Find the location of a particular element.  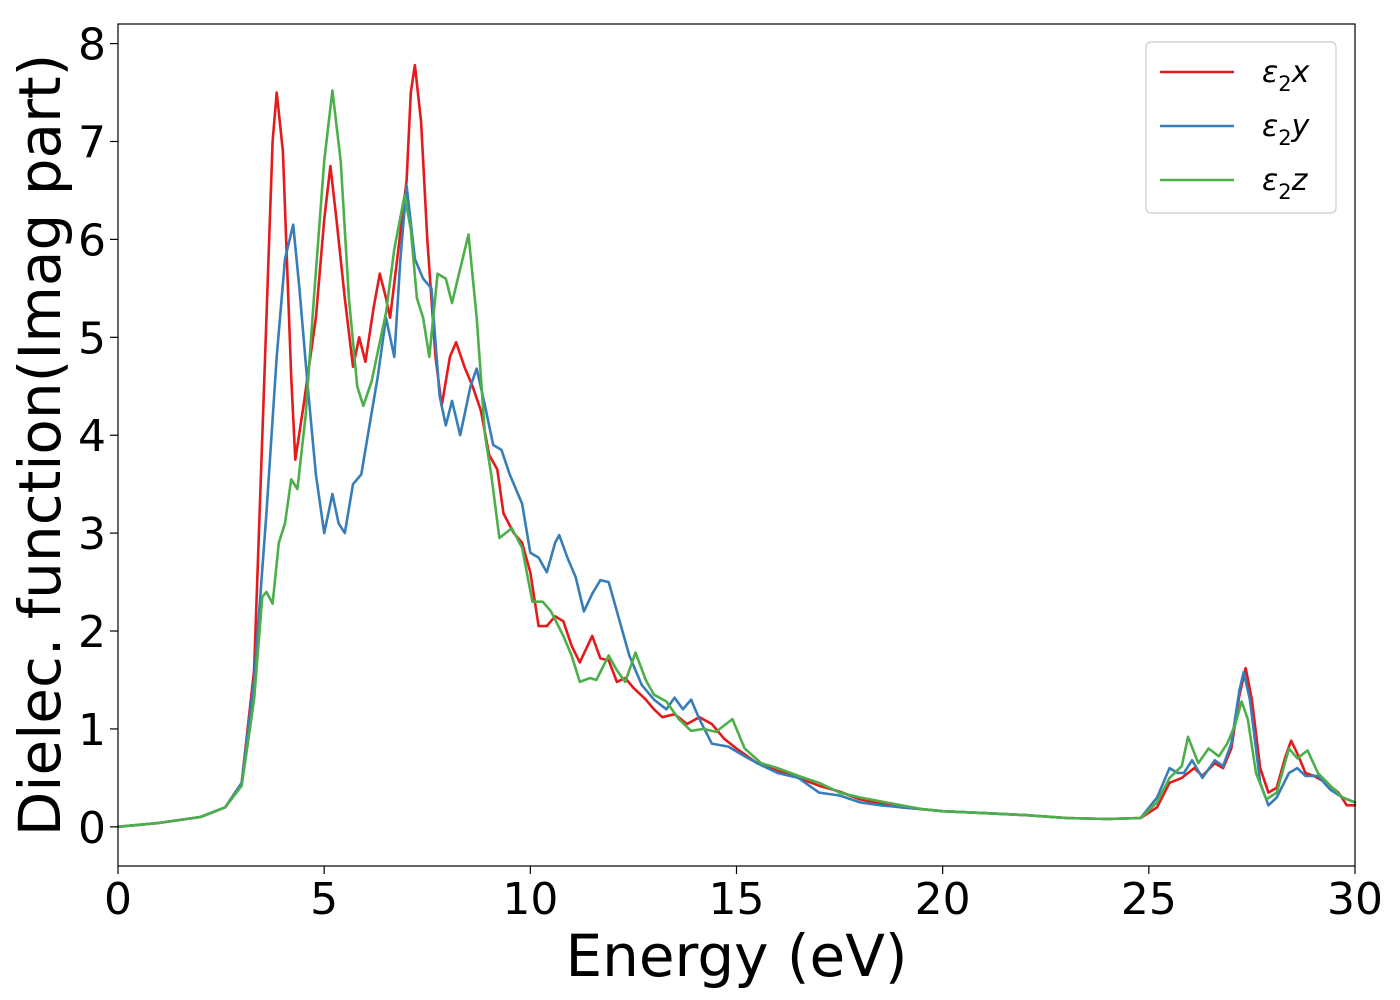

legend-frame is located at coordinates (1241, 127).